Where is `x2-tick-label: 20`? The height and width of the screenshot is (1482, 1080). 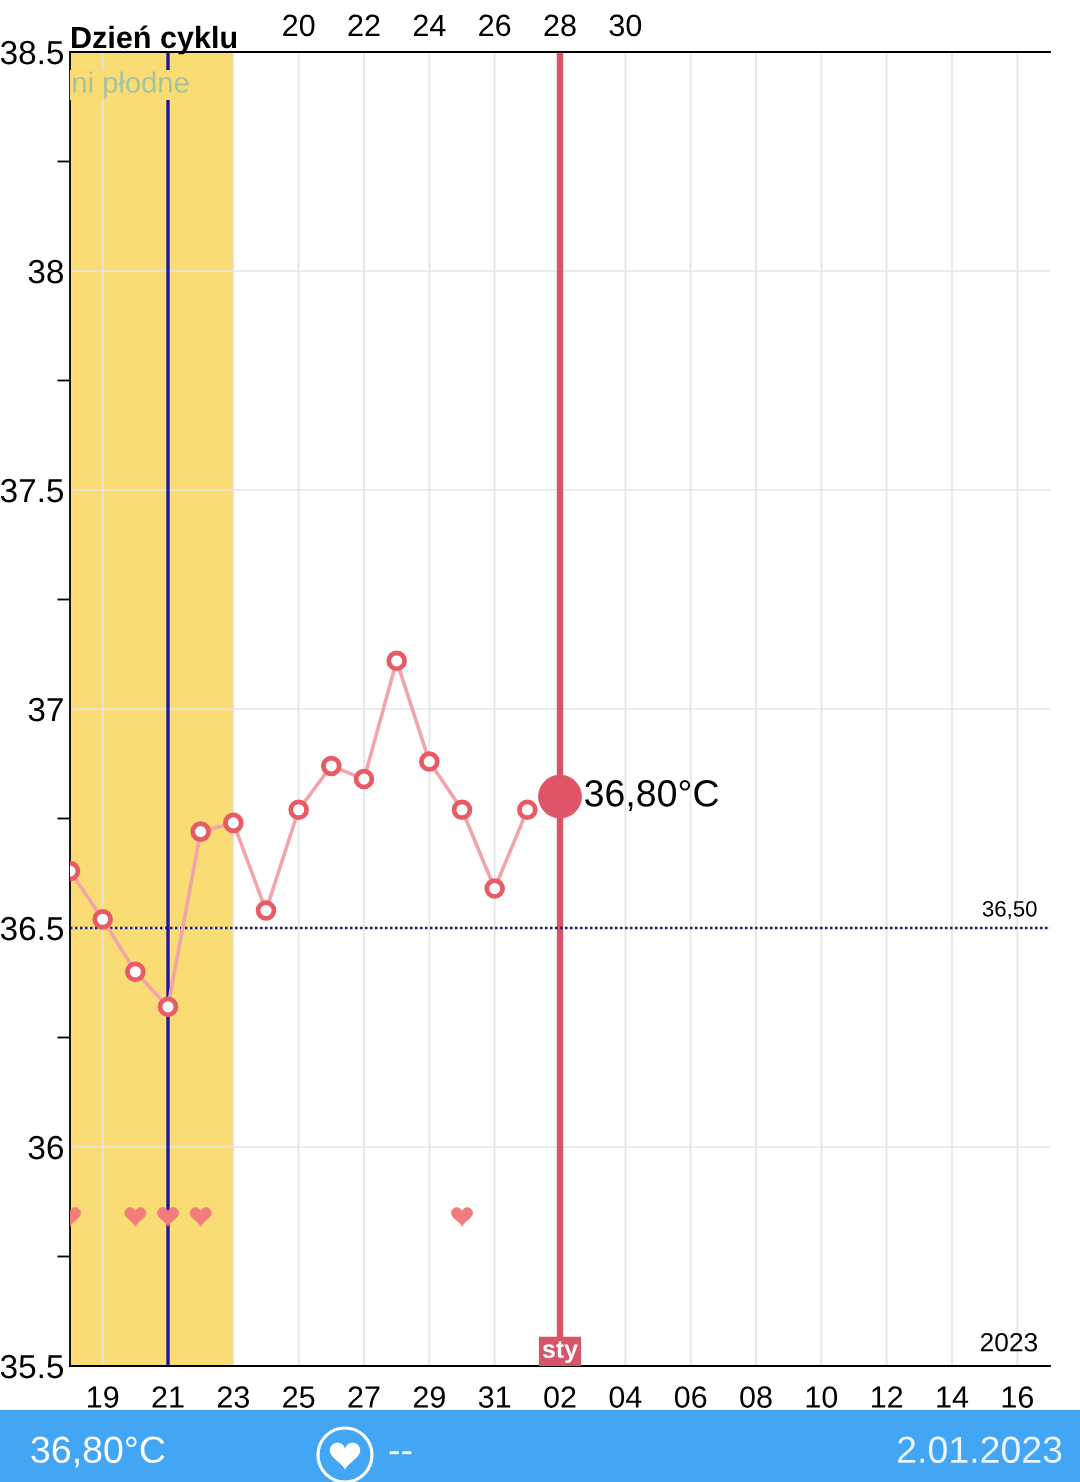 x2-tick-label: 20 is located at coordinates (299, 25).